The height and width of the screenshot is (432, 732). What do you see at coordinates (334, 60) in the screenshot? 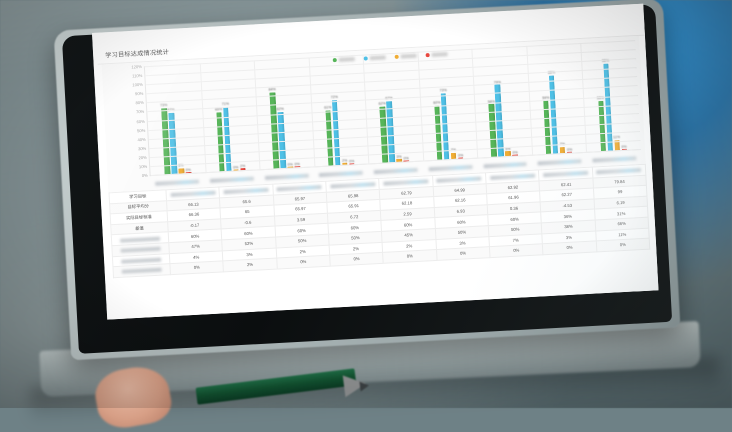
I see `legend-dot-green` at bounding box center [334, 60].